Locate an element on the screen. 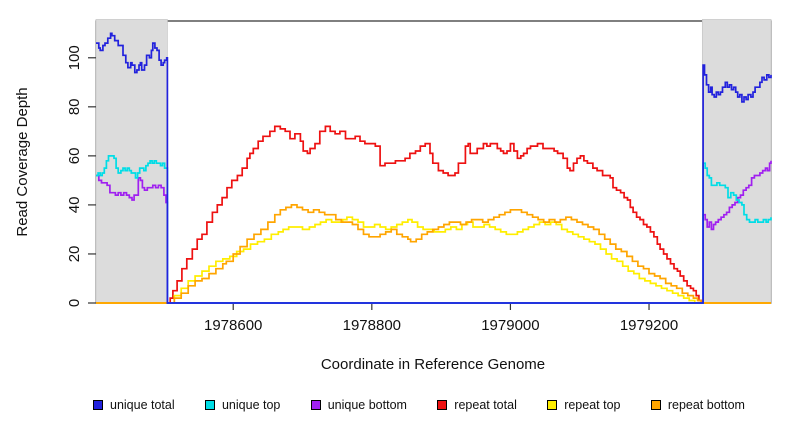  x-tick-label: 1978600 is located at coordinates (233, 325).